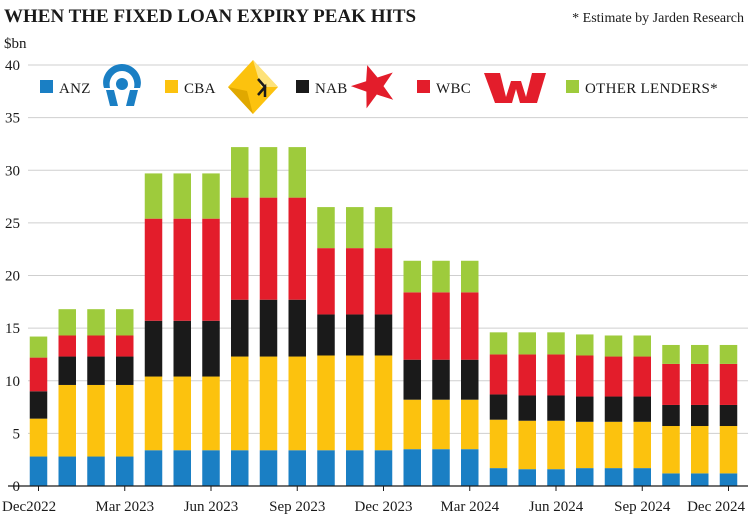  What do you see at coordinates (556, 507) in the screenshot?
I see `x-tick-label: Jun 2024` at bounding box center [556, 507].